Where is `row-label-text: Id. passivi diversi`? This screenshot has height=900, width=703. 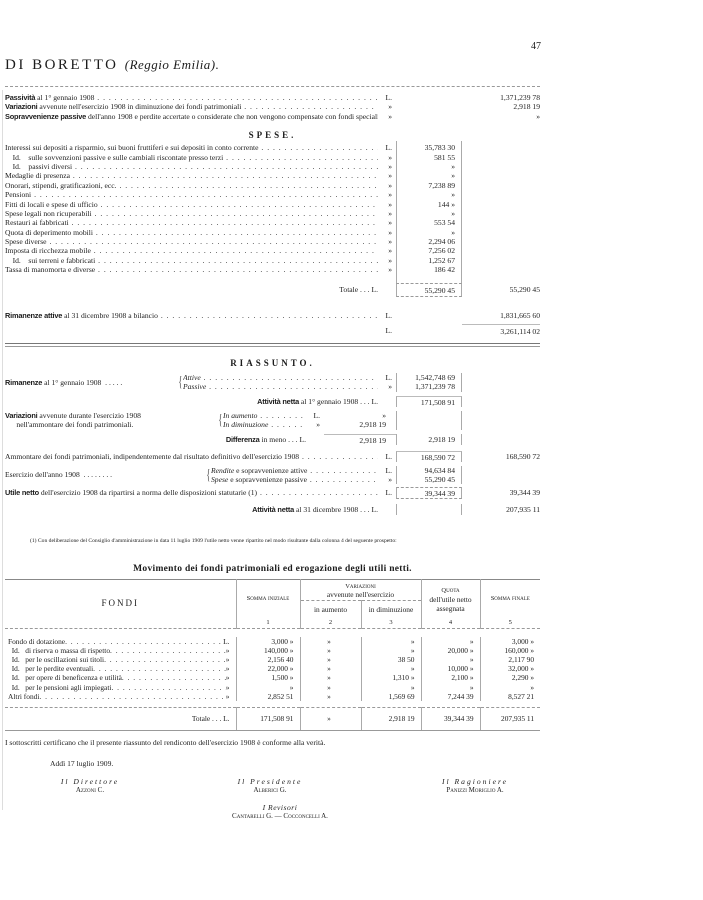 row-label-text: Id. passivi diversi is located at coordinates (39, 166).